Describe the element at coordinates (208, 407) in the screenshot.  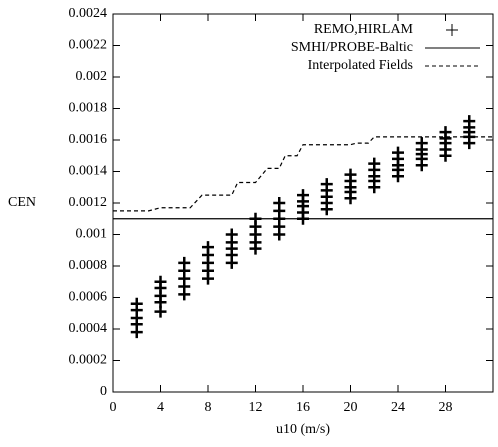
I see `x-tick-label: 8` at that location.